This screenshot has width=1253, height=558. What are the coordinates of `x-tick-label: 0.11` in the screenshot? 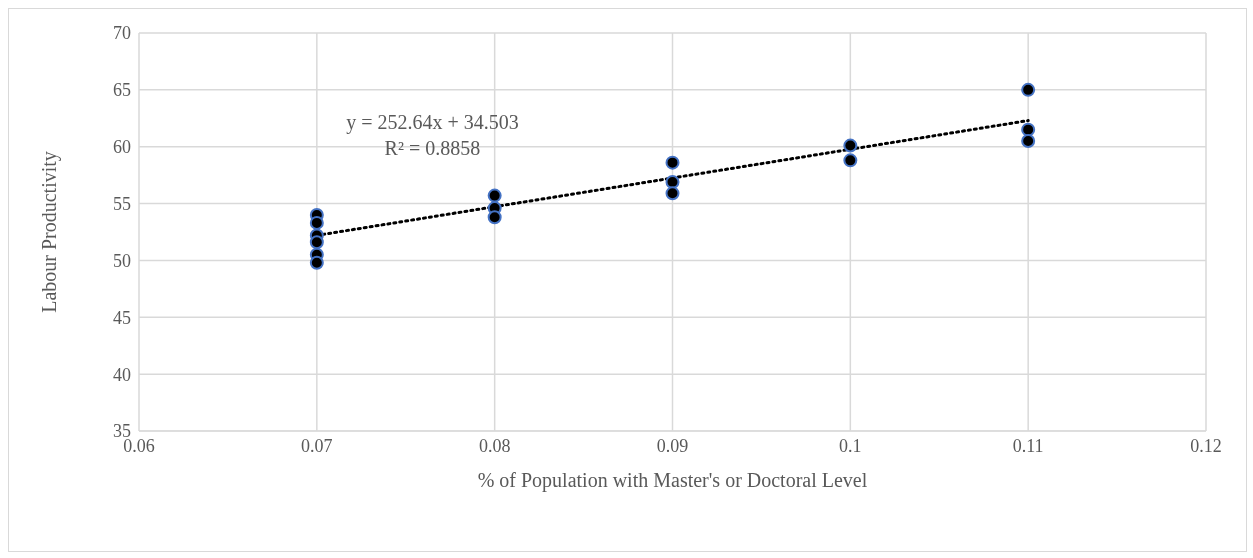 It's located at (1028, 445).